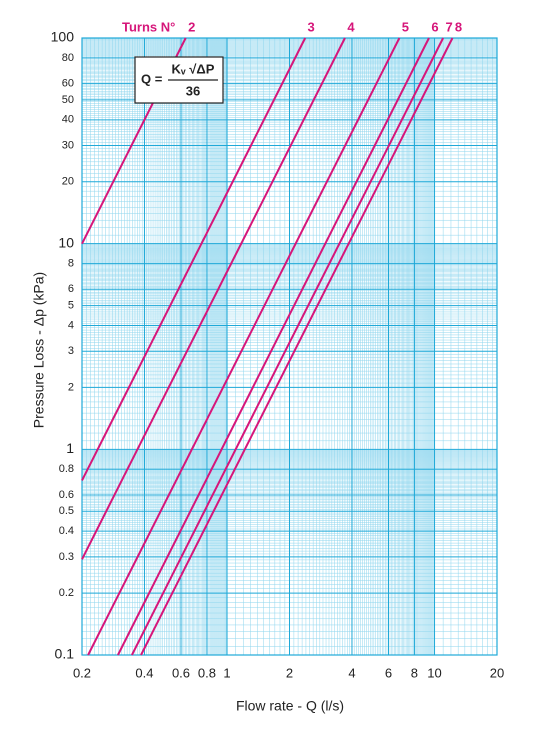 The image size is (547, 730). I want to click on legend-title: Turns N°, so click(148, 26).